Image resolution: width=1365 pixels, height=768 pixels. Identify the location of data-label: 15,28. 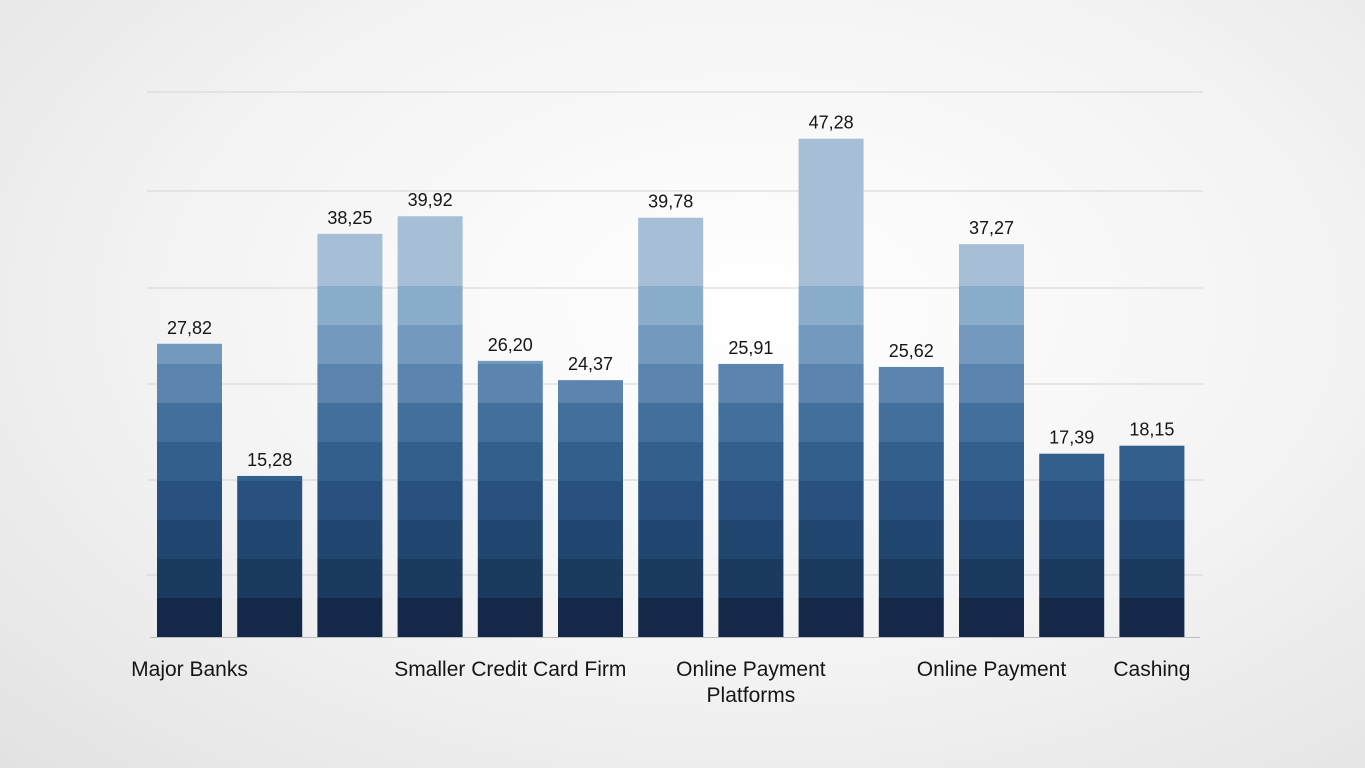
(269, 460).